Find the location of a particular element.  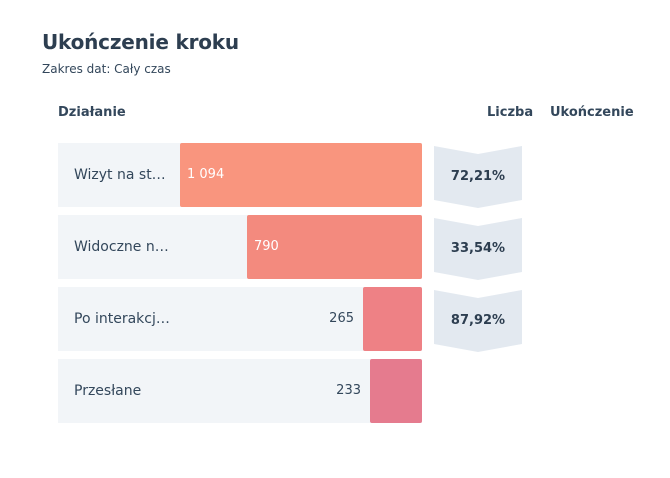

funnel-value-label: 265 is located at coordinates (341, 318).